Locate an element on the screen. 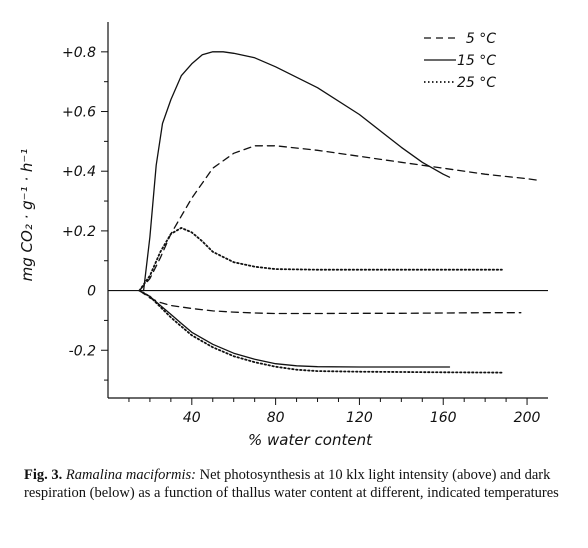  y-axis-label: mg CO₂ · g⁻¹ · h⁻¹ is located at coordinates (27, 215).